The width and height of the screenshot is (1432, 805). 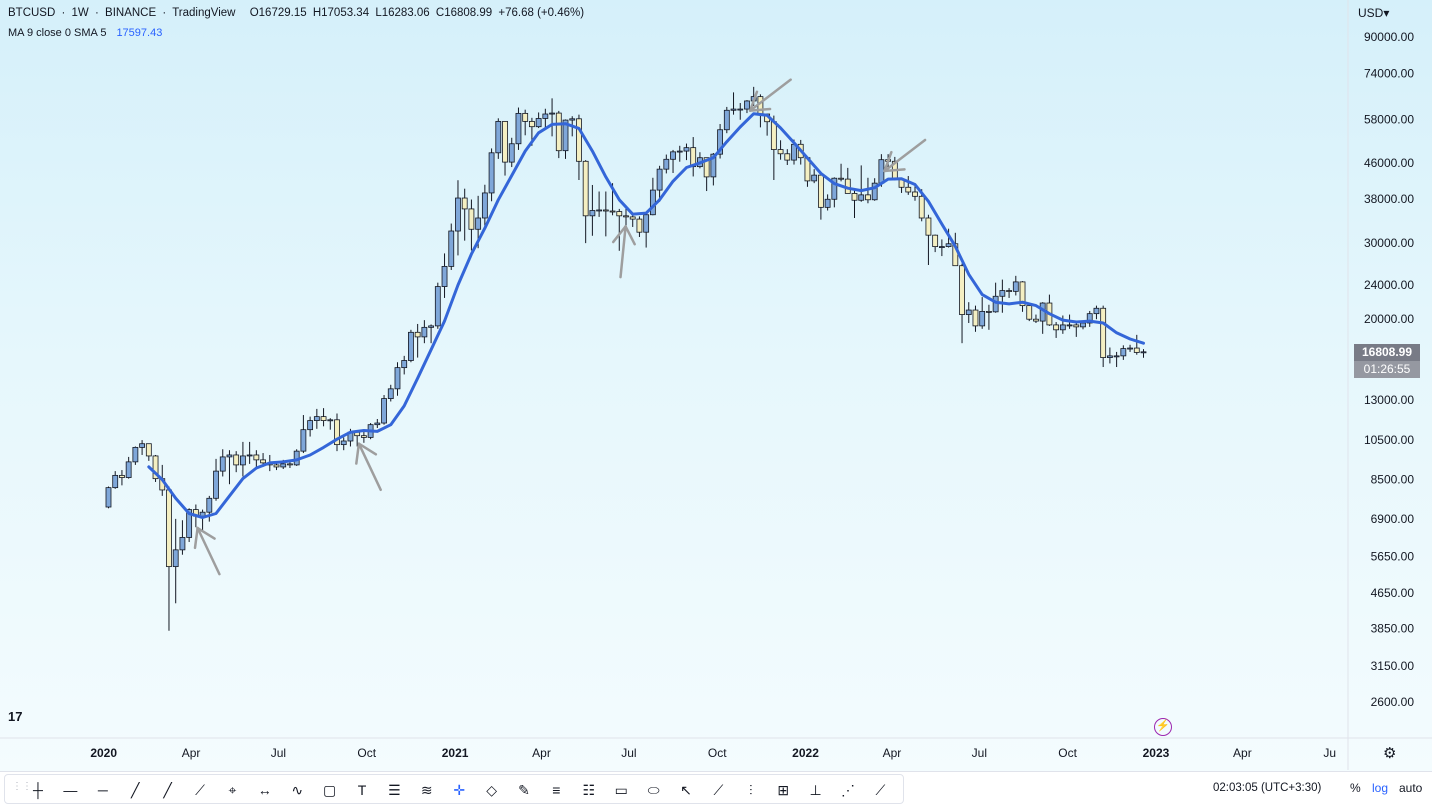 I want to click on grip-handle-icon: ⋮⋮, so click(x=22, y=786).